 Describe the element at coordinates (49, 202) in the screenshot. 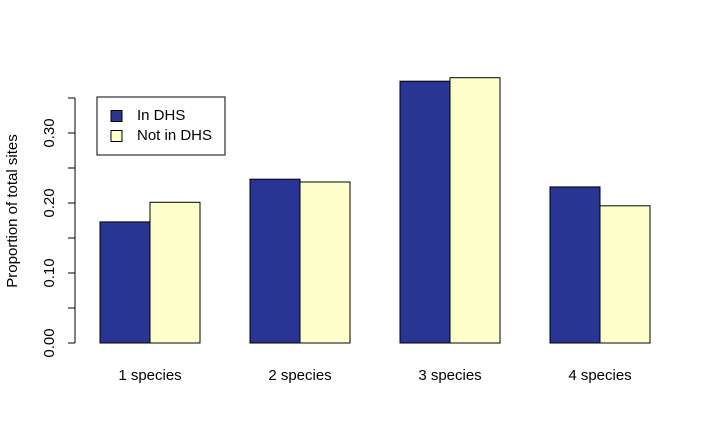

I see `y-tick-label: 0.20` at that location.